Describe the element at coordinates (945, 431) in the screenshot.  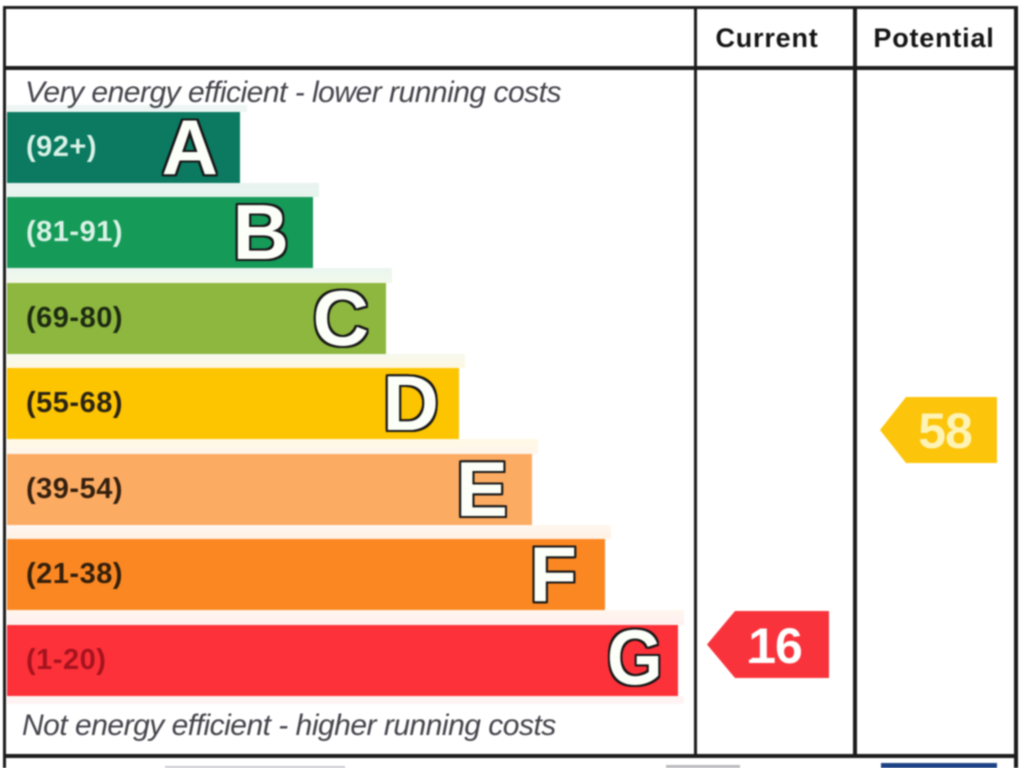
I see `svg-text: 58` at that location.